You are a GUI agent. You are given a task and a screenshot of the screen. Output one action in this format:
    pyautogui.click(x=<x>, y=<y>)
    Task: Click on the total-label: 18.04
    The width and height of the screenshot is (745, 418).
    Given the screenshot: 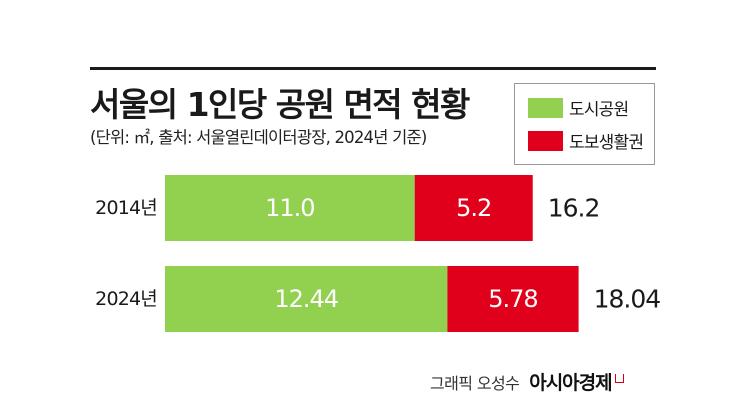 What is the action you would take?
    pyautogui.click(x=627, y=299)
    